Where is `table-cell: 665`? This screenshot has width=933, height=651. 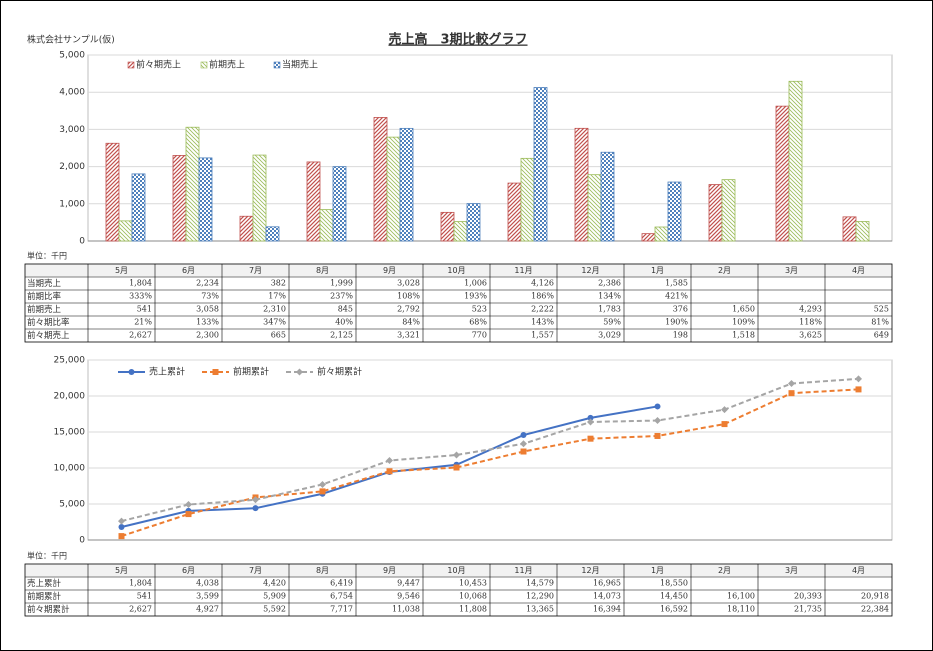 table-cell: 665 is located at coordinates (278, 335).